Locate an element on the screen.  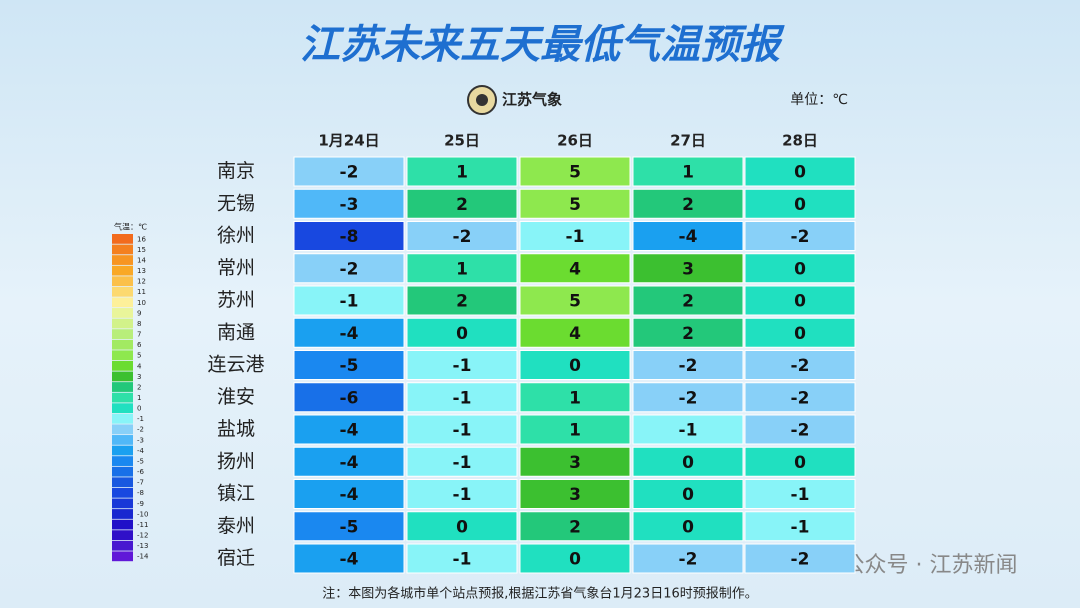
legend-label: 7 is located at coordinates (139, 335).